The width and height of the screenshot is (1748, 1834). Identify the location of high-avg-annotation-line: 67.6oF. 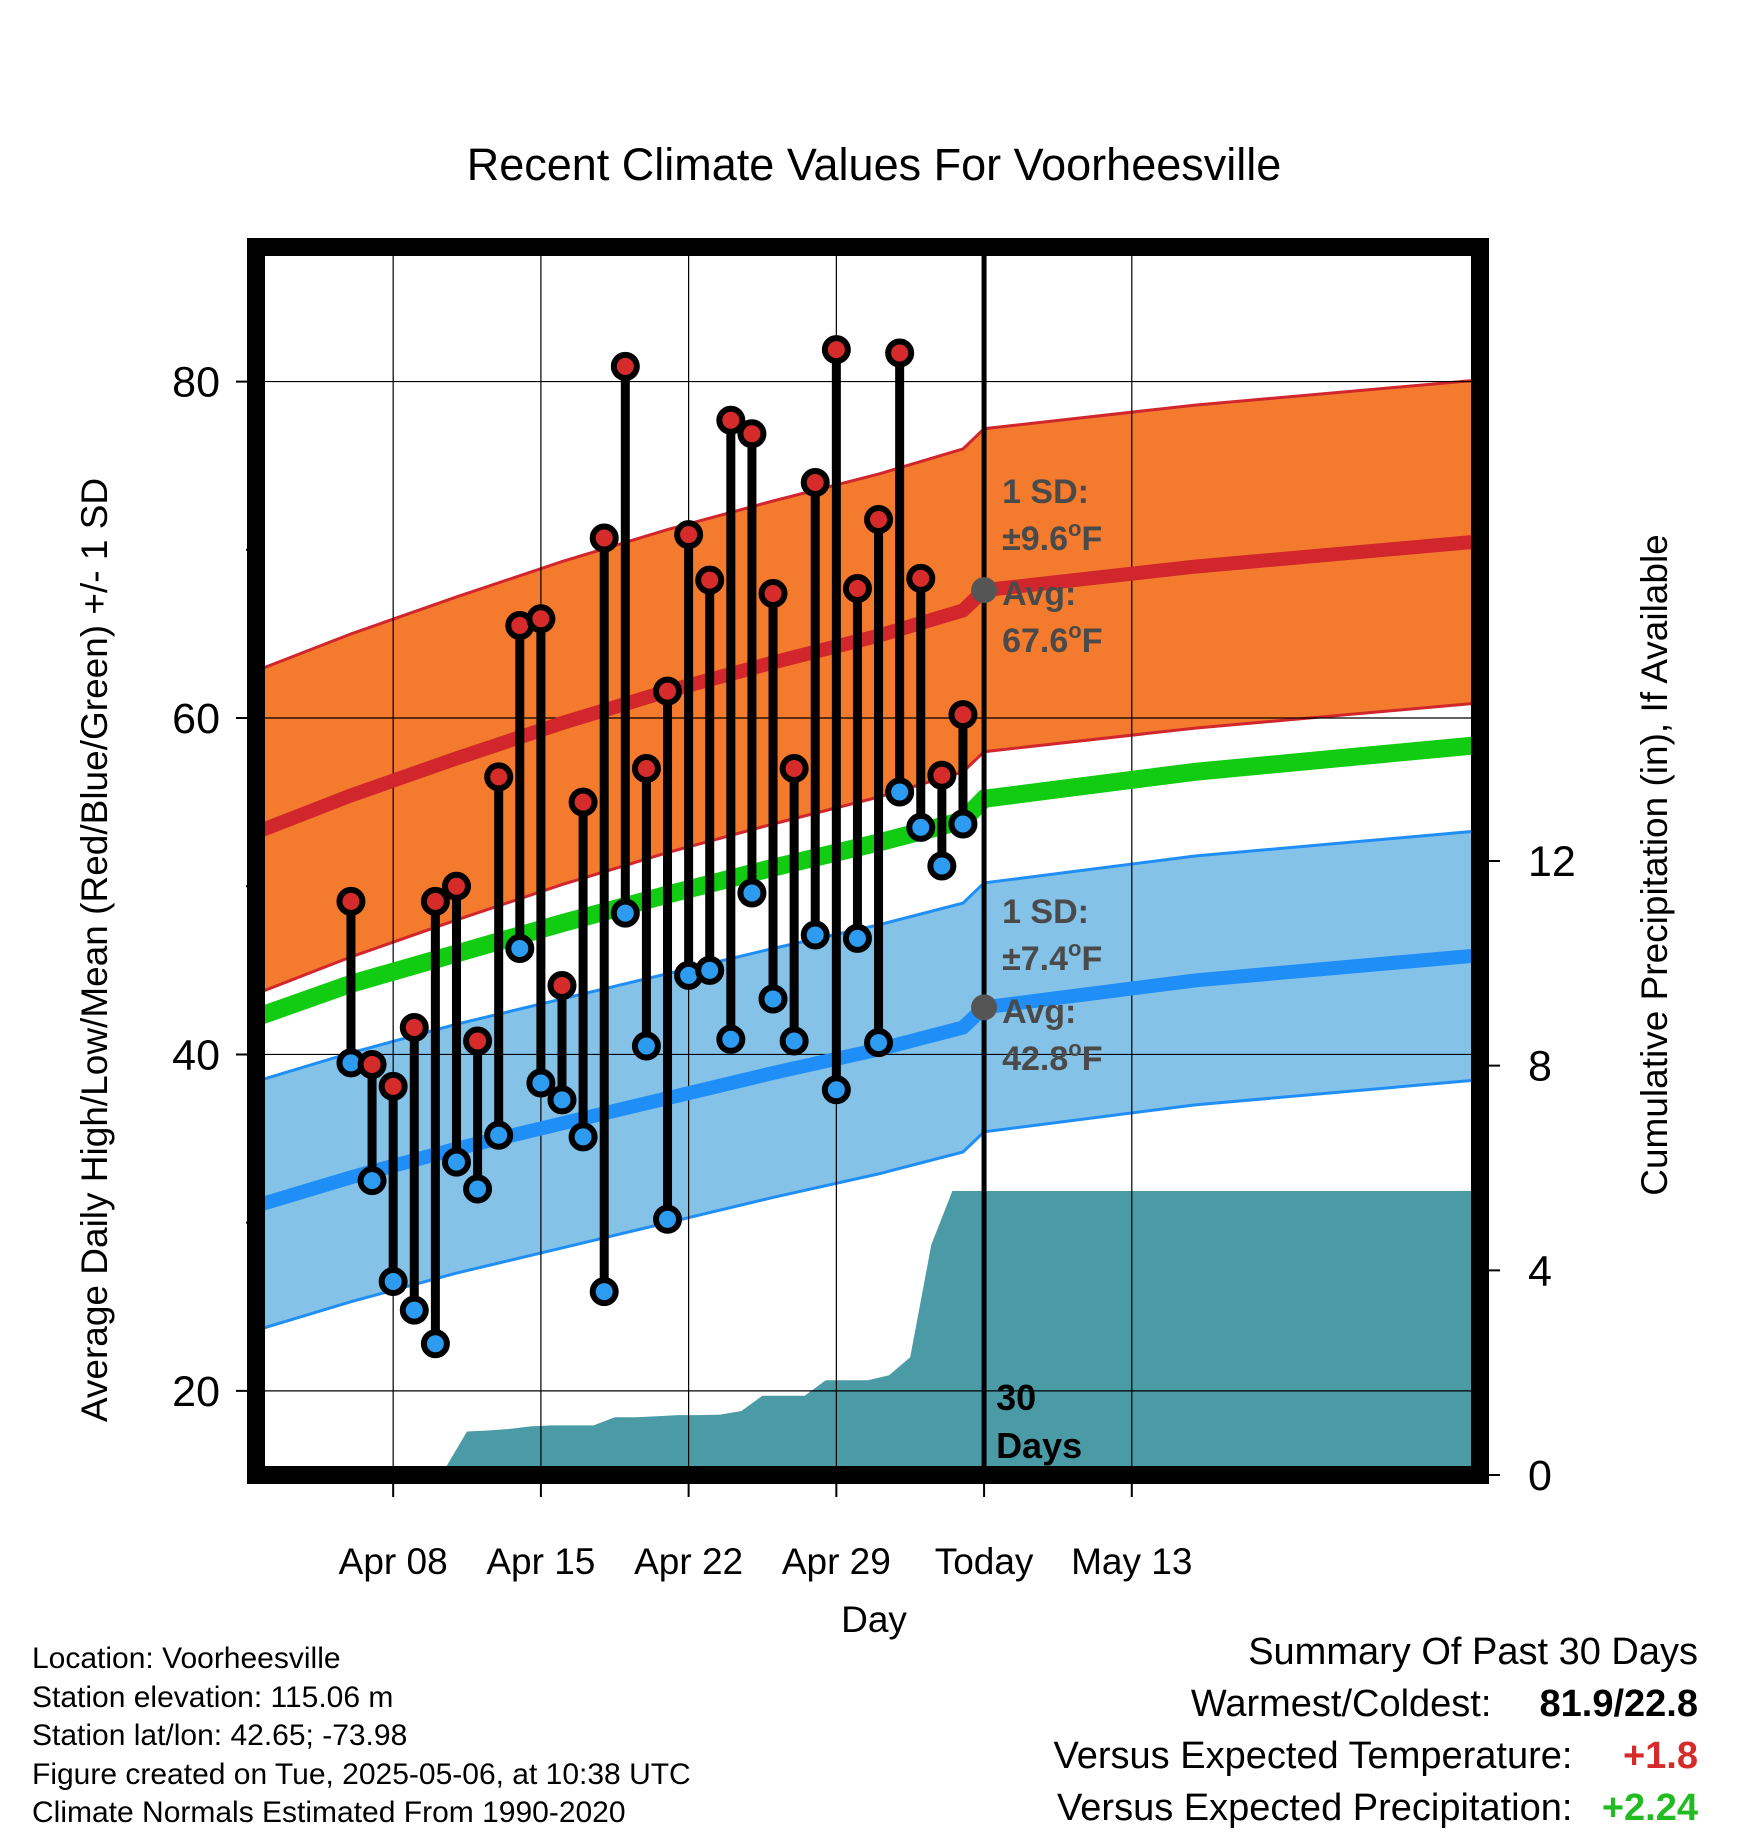
(1052, 639).